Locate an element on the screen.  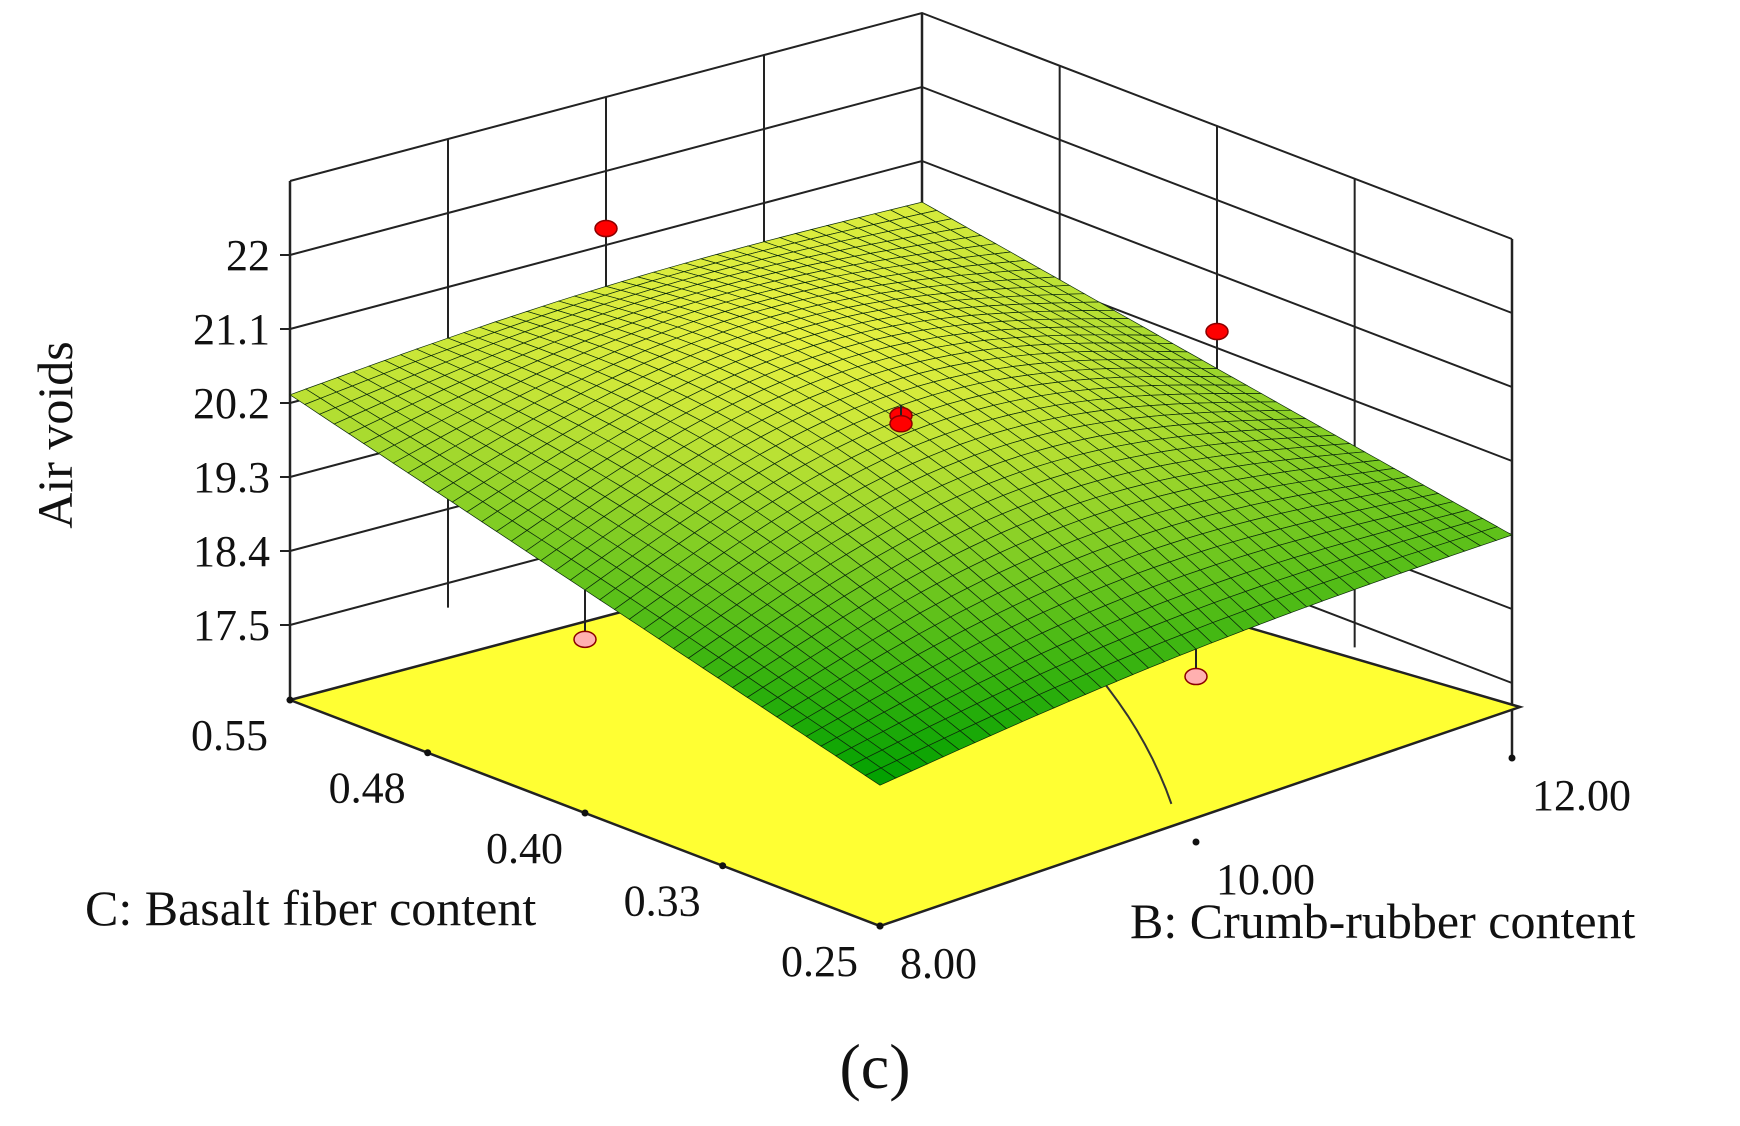
b-tick-label: 8.00 is located at coordinates (938, 963).